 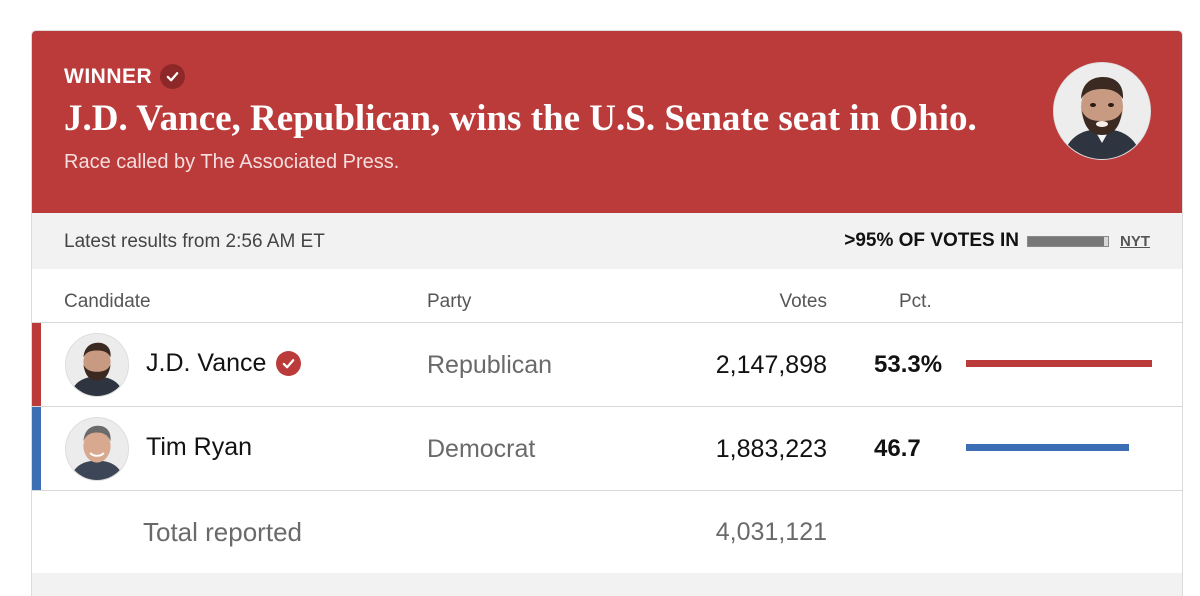 I want to click on source-link: NYT, so click(x=1135, y=241).